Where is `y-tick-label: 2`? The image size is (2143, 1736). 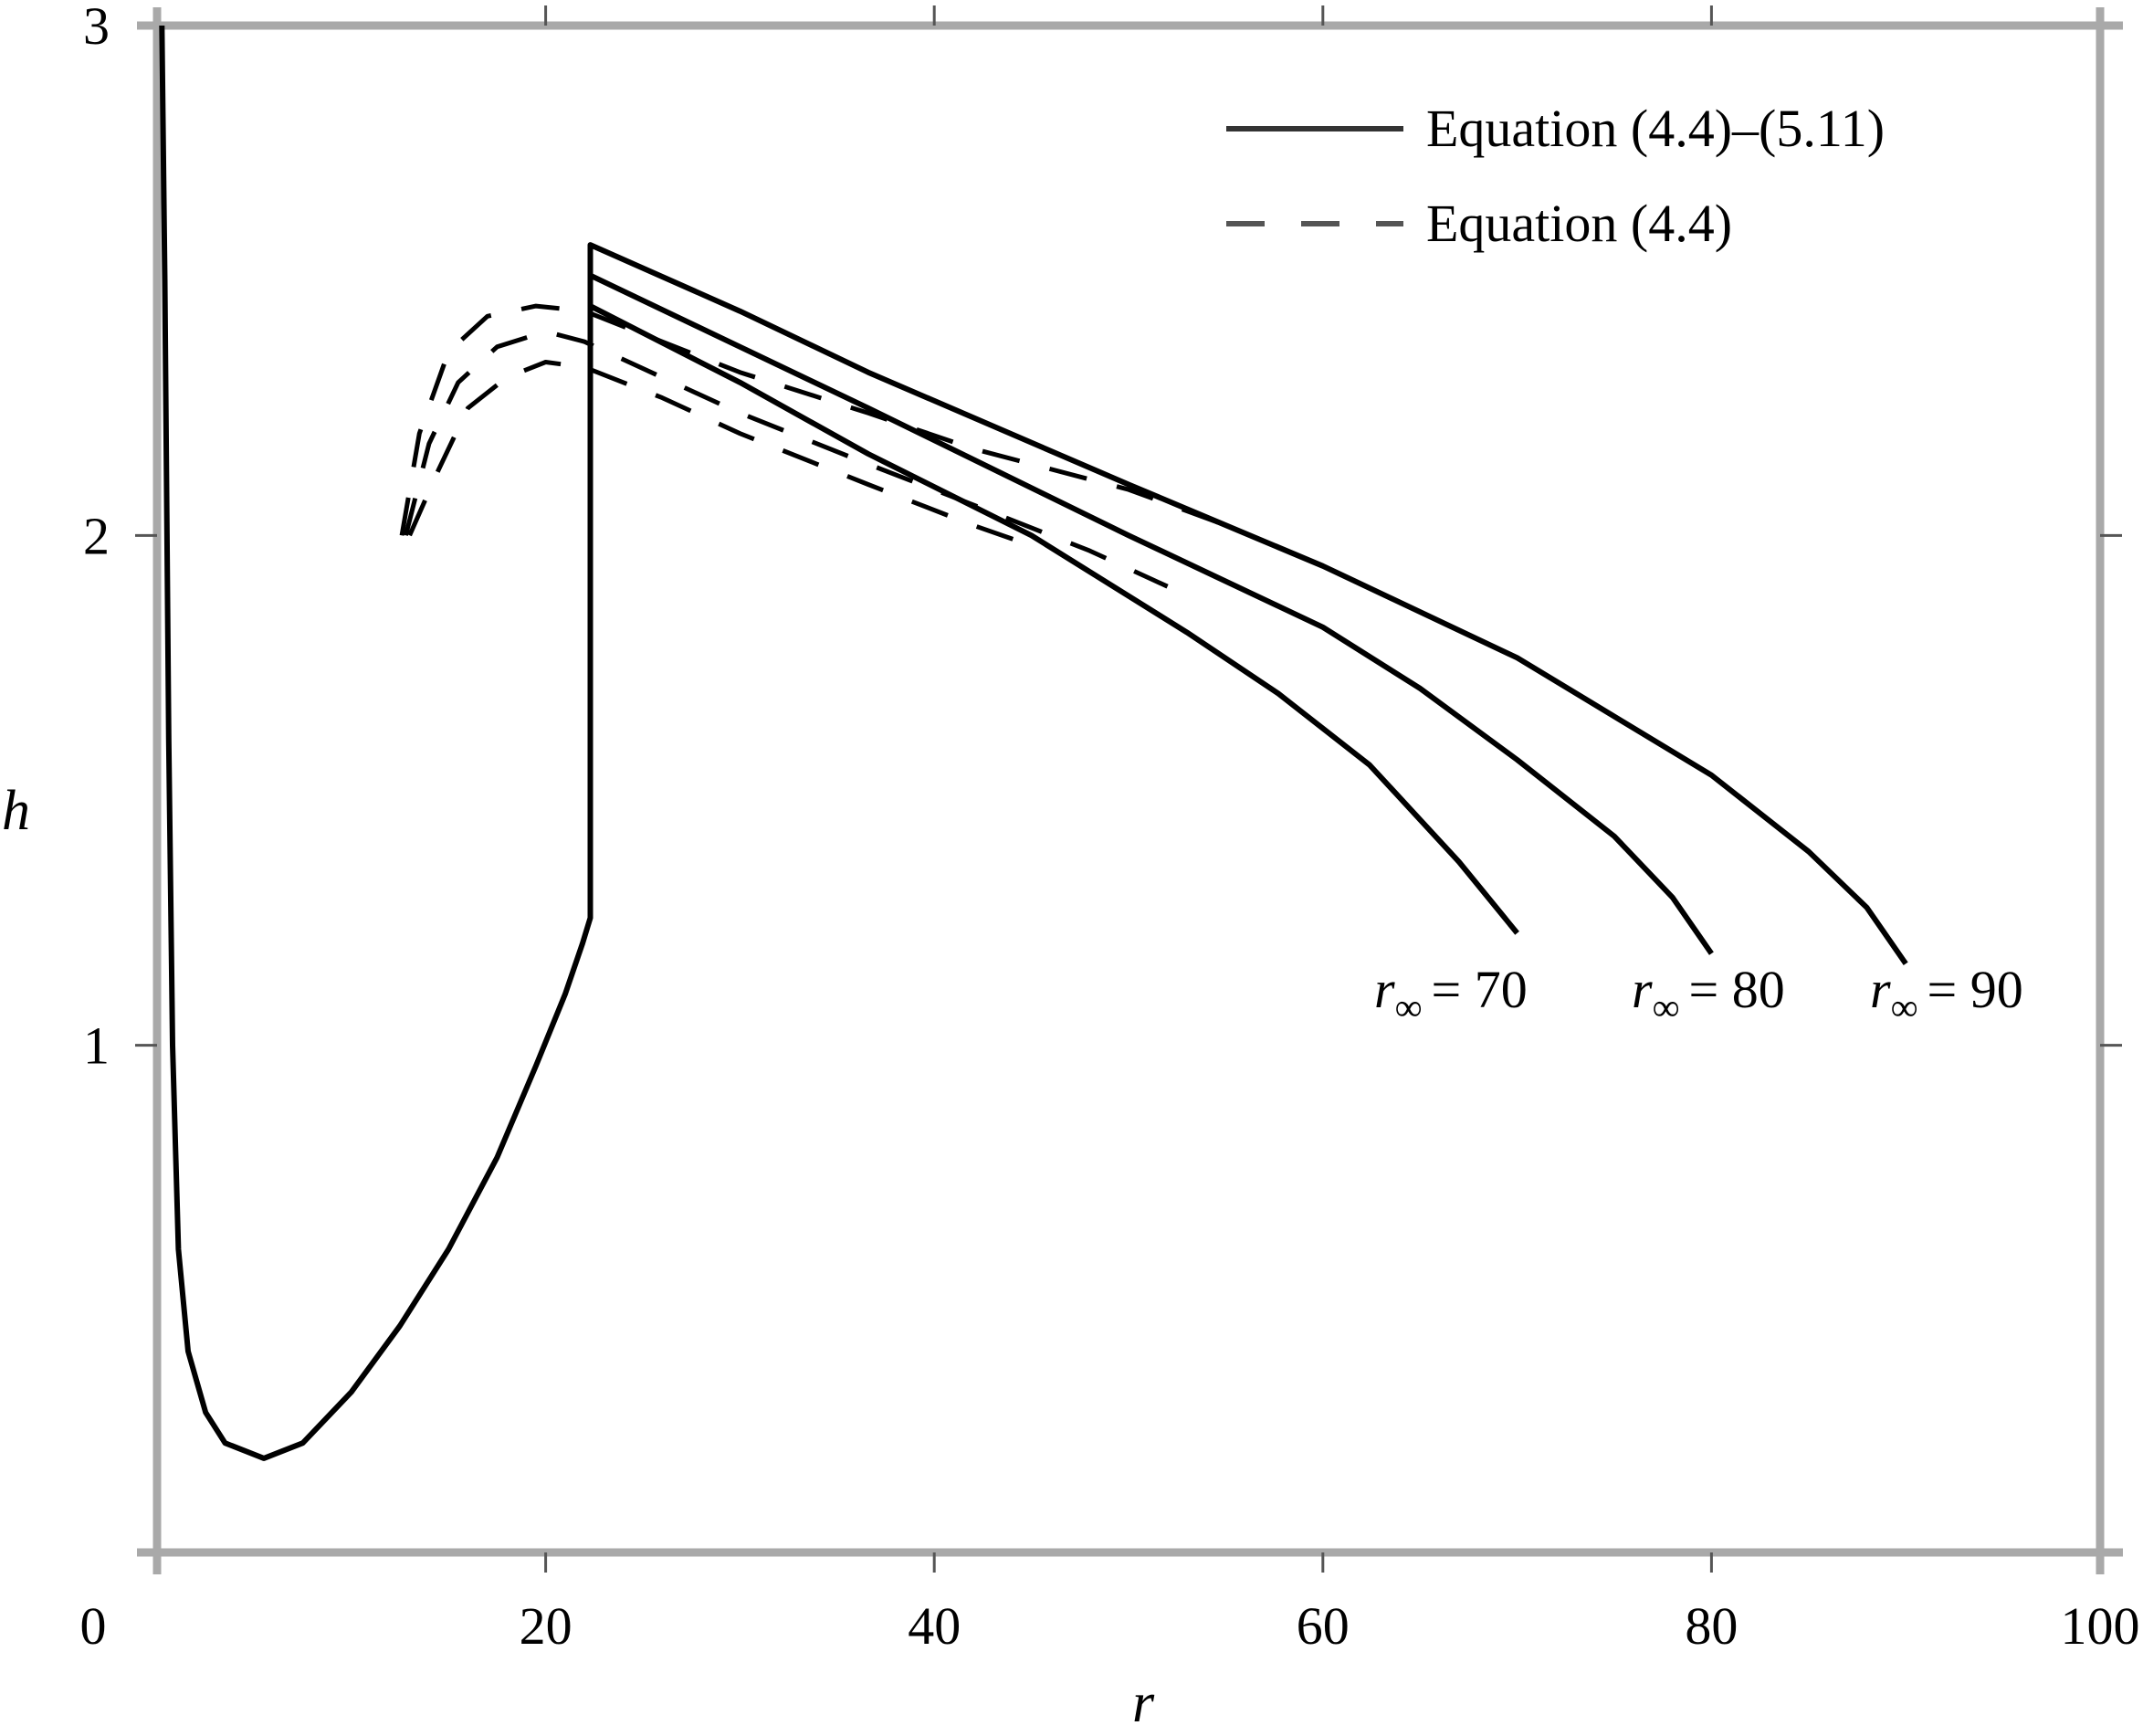 y-tick-label: 2 is located at coordinates (96, 535).